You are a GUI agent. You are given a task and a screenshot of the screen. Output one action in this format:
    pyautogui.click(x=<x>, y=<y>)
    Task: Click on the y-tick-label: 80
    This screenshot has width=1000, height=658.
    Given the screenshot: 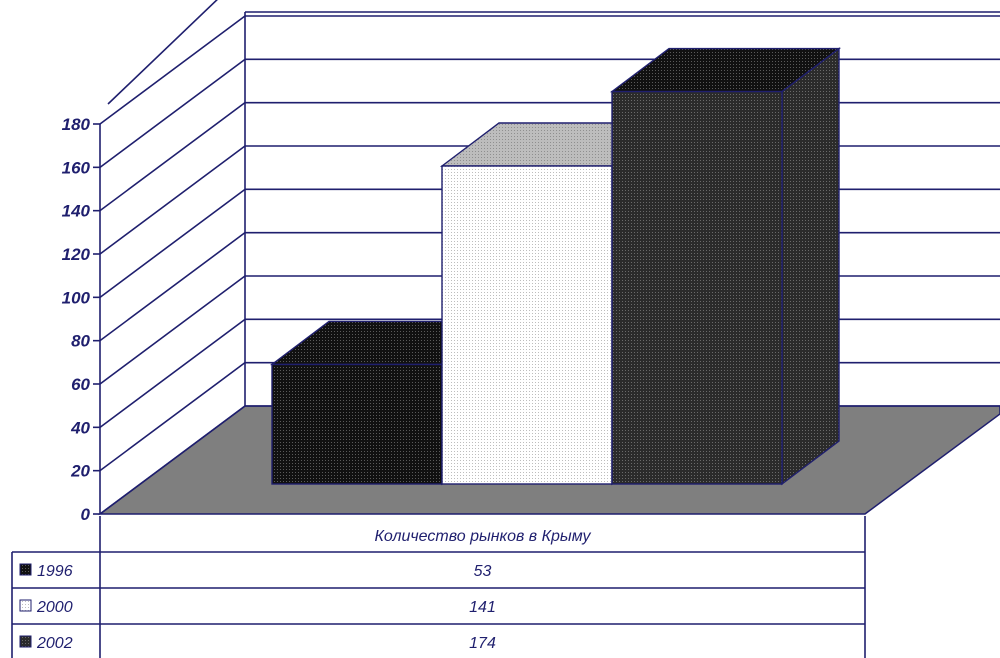 What is the action you would take?
    pyautogui.click(x=80, y=341)
    